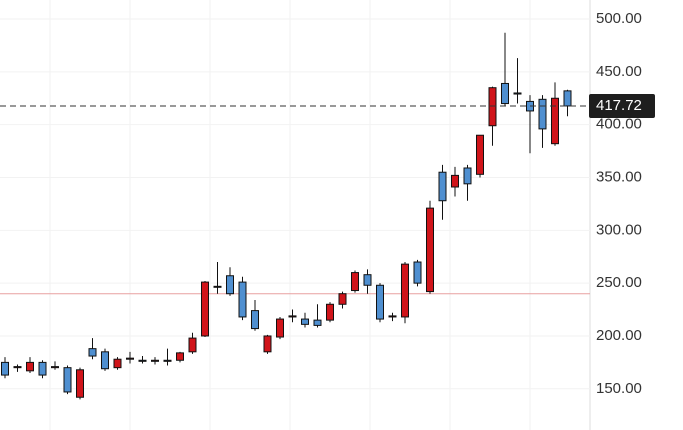  Describe the element at coordinates (619, 388) in the screenshot. I see `y-tick-label: 150.00` at that location.